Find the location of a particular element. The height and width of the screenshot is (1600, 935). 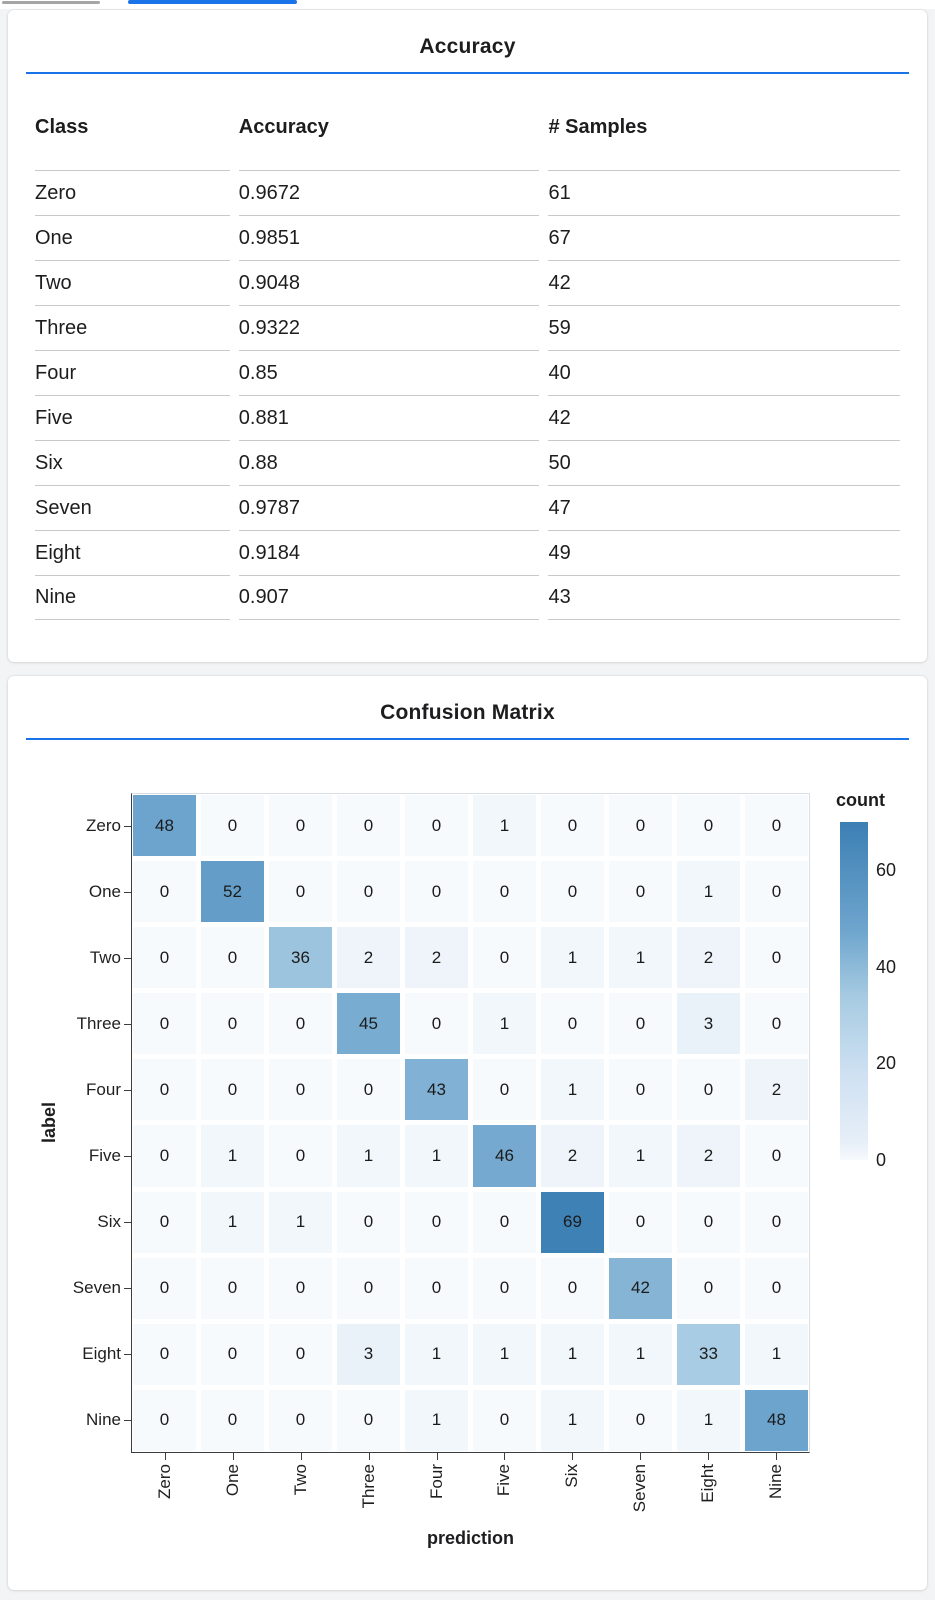

class-cell: One is located at coordinates (132, 237).